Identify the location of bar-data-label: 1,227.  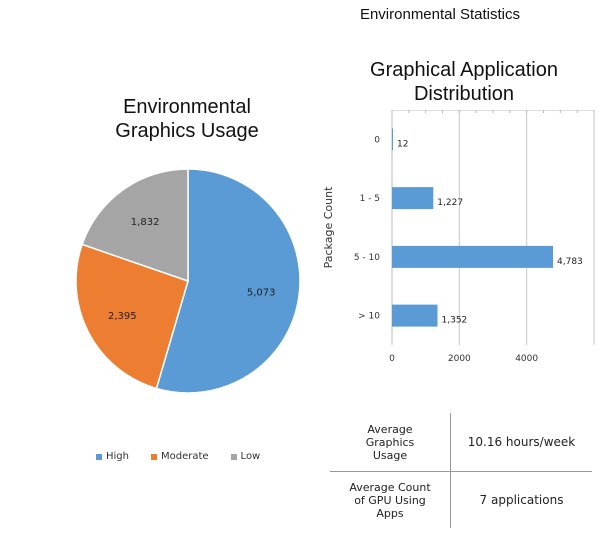
(450, 203).